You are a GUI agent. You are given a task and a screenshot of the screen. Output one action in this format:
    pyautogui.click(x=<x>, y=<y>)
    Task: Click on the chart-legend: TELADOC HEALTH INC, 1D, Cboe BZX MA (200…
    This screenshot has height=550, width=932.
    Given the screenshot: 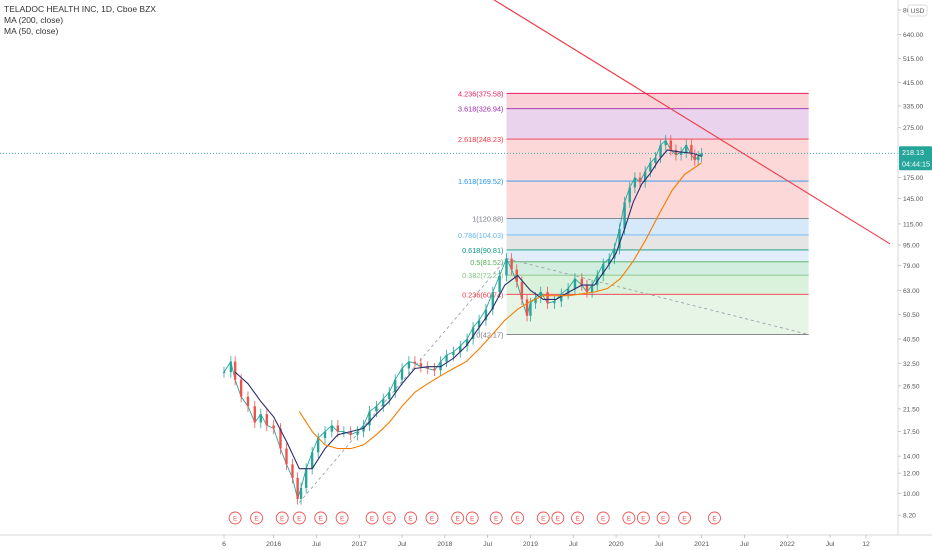 What is the action you would take?
    pyautogui.click(x=80, y=20)
    